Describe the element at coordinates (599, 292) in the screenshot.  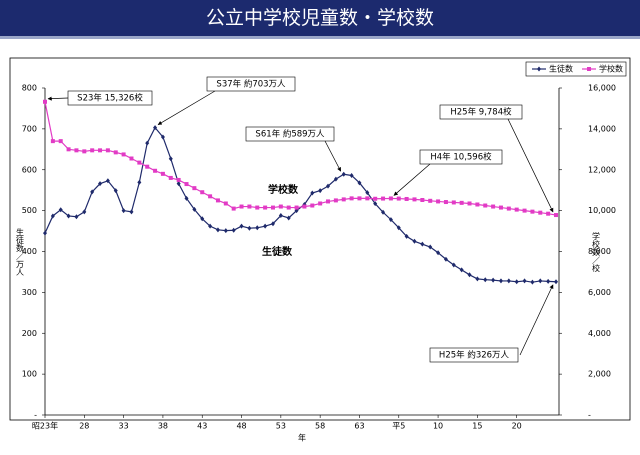
I see `y2-tick-label: 6,000` at that location.